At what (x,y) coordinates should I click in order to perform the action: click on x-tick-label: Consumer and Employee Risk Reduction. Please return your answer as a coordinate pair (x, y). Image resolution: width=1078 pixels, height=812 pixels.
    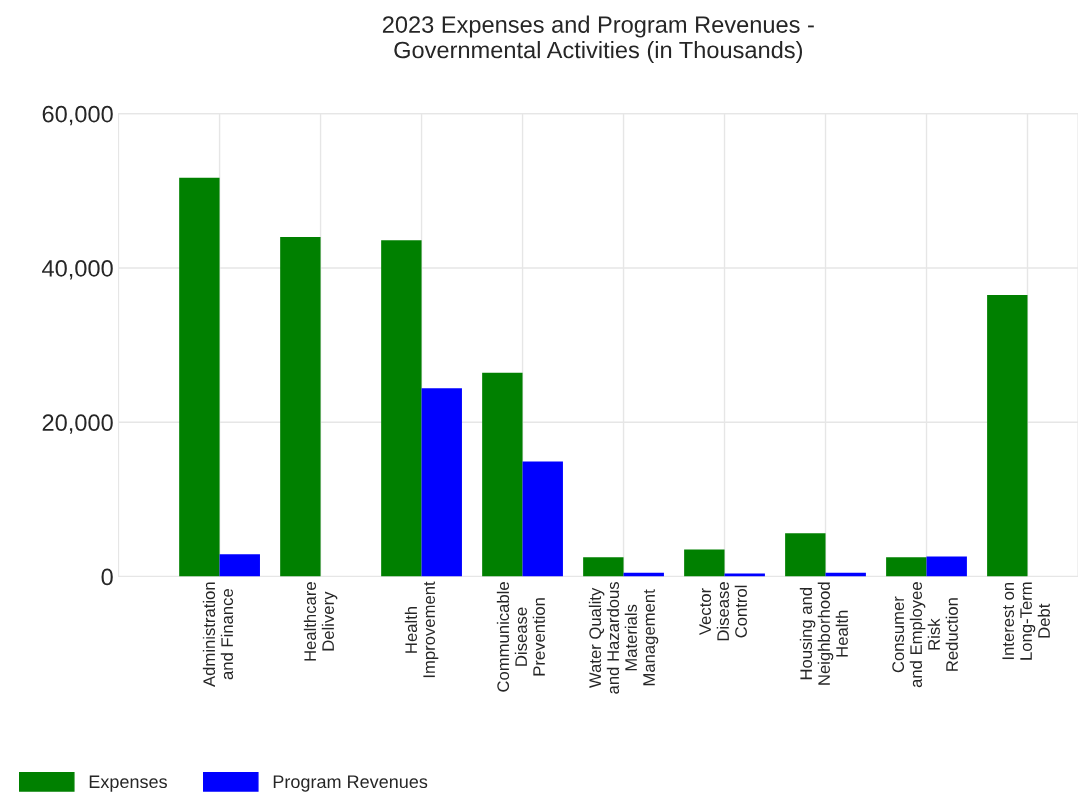
    Looking at the image, I should click on (925, 635).